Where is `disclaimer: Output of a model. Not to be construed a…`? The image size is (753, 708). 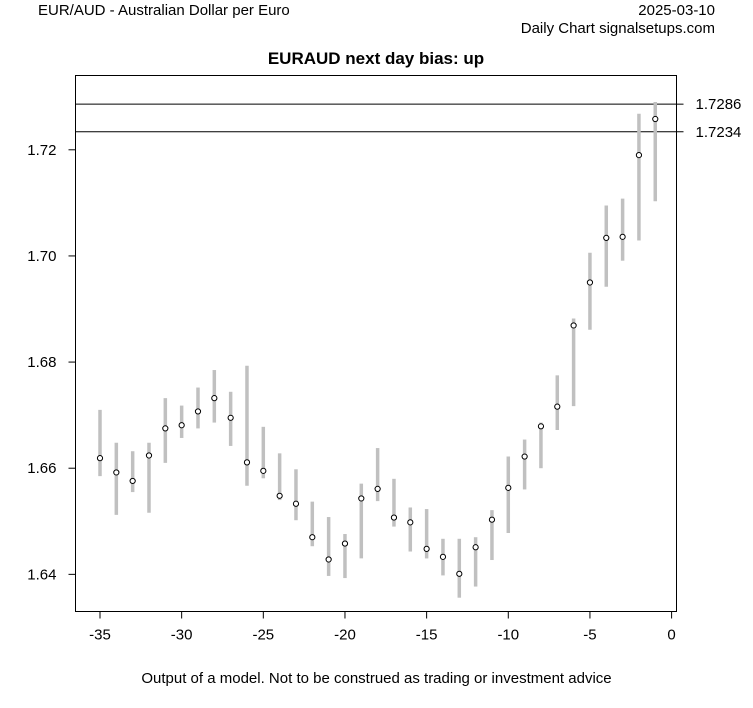
disclaimer: Output of a model. Not to be construed a… is located at coordinates (376, 678).